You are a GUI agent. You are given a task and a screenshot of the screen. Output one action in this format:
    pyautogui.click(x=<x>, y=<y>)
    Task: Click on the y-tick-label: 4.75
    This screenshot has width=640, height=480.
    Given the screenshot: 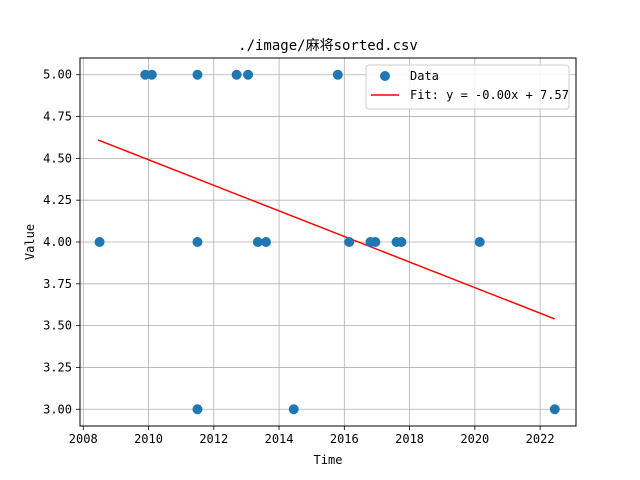 What is the action you would take?
    pyautogui.click(x=57, y=117)
    